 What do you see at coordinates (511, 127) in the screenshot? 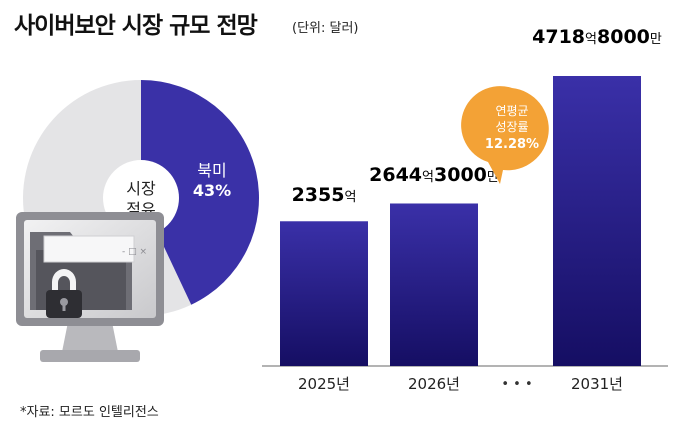
I see `callout-line2: 성장률` at bounding box center [511, 127].